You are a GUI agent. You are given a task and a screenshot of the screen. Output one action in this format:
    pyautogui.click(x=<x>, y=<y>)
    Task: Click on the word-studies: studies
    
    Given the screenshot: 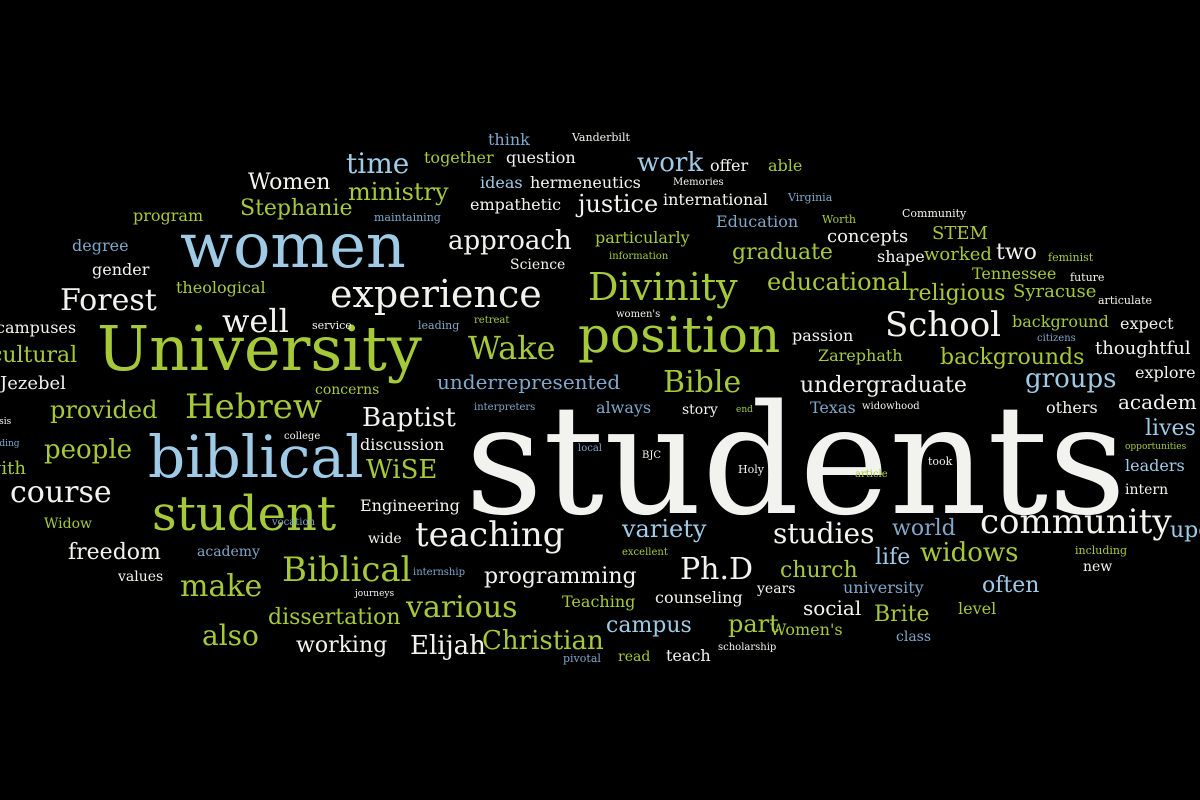 What is the action you would take?
    pyautogui.click(x=824, y=533)
    